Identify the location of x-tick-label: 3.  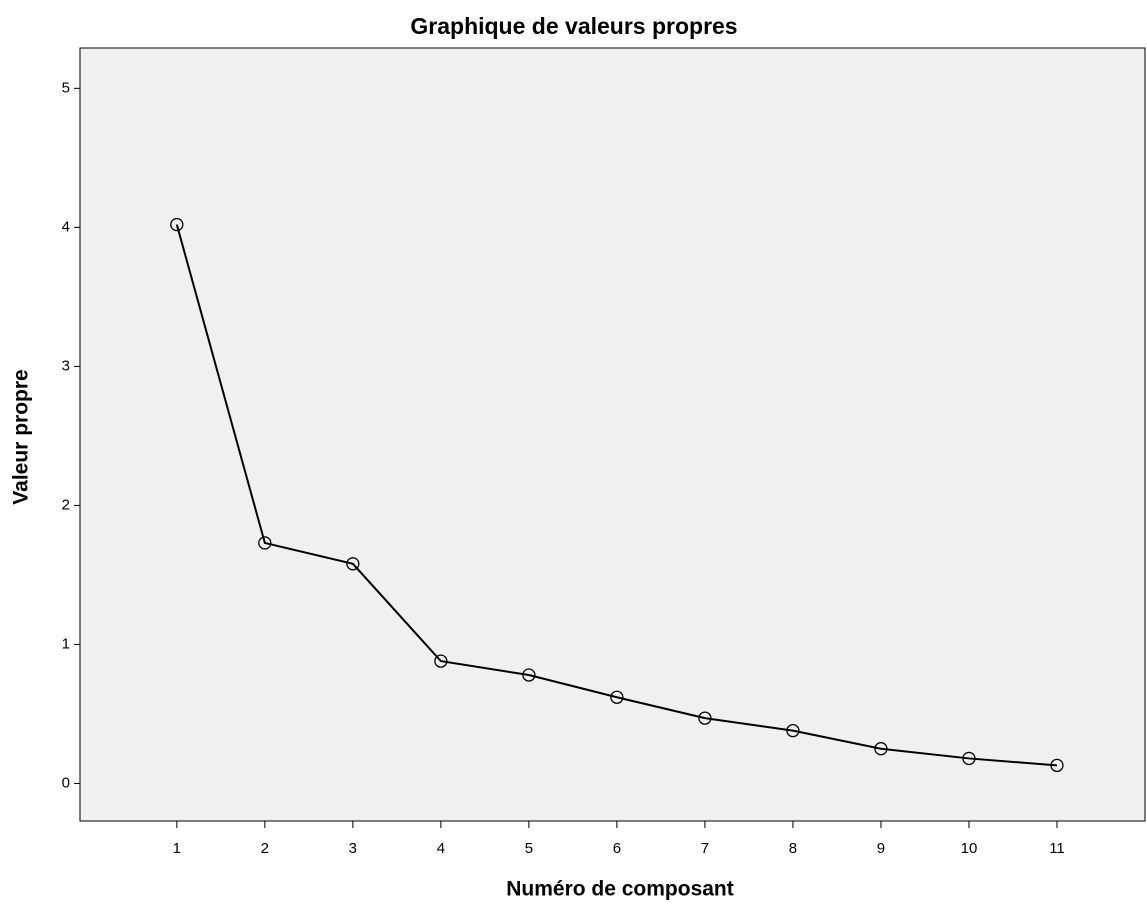
(353, 848).